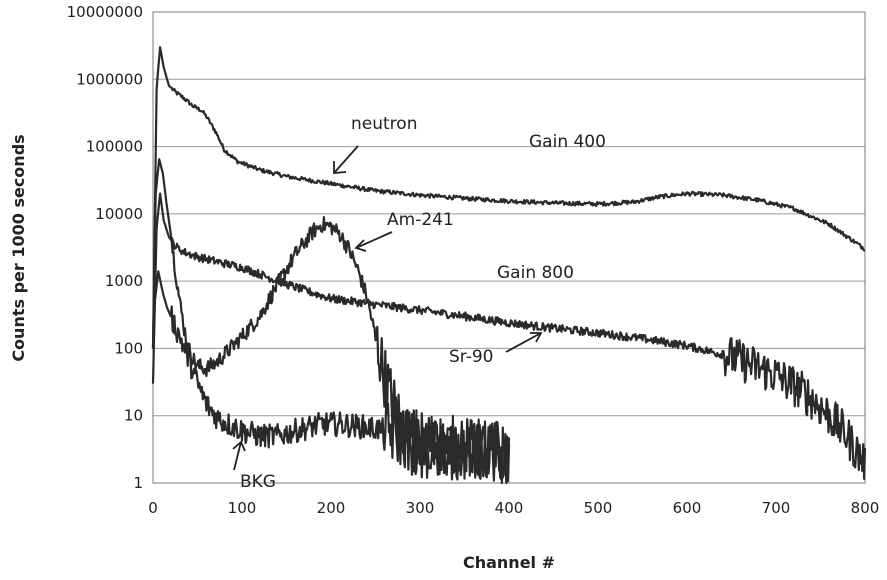 The height and width of the screenshot is (580, 887). I want to click on x-tick-label: 600, so click(687, 508).